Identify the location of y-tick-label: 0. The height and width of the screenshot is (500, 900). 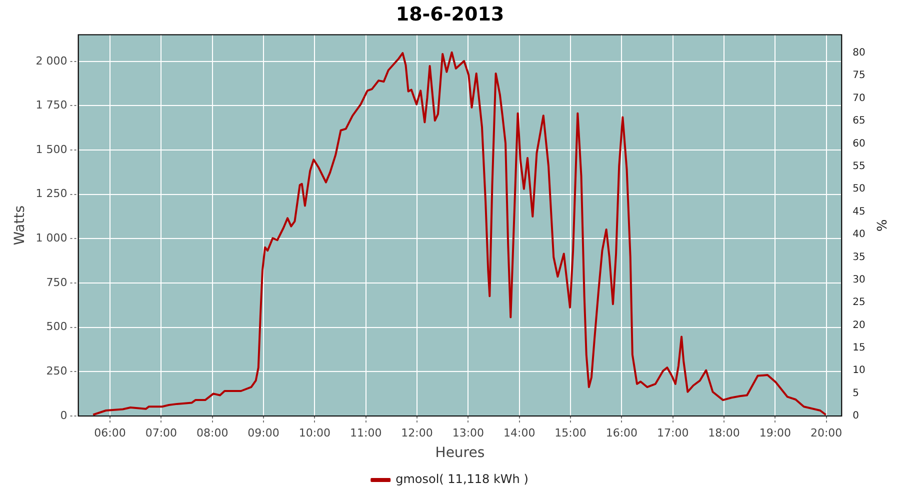
(64, 415).